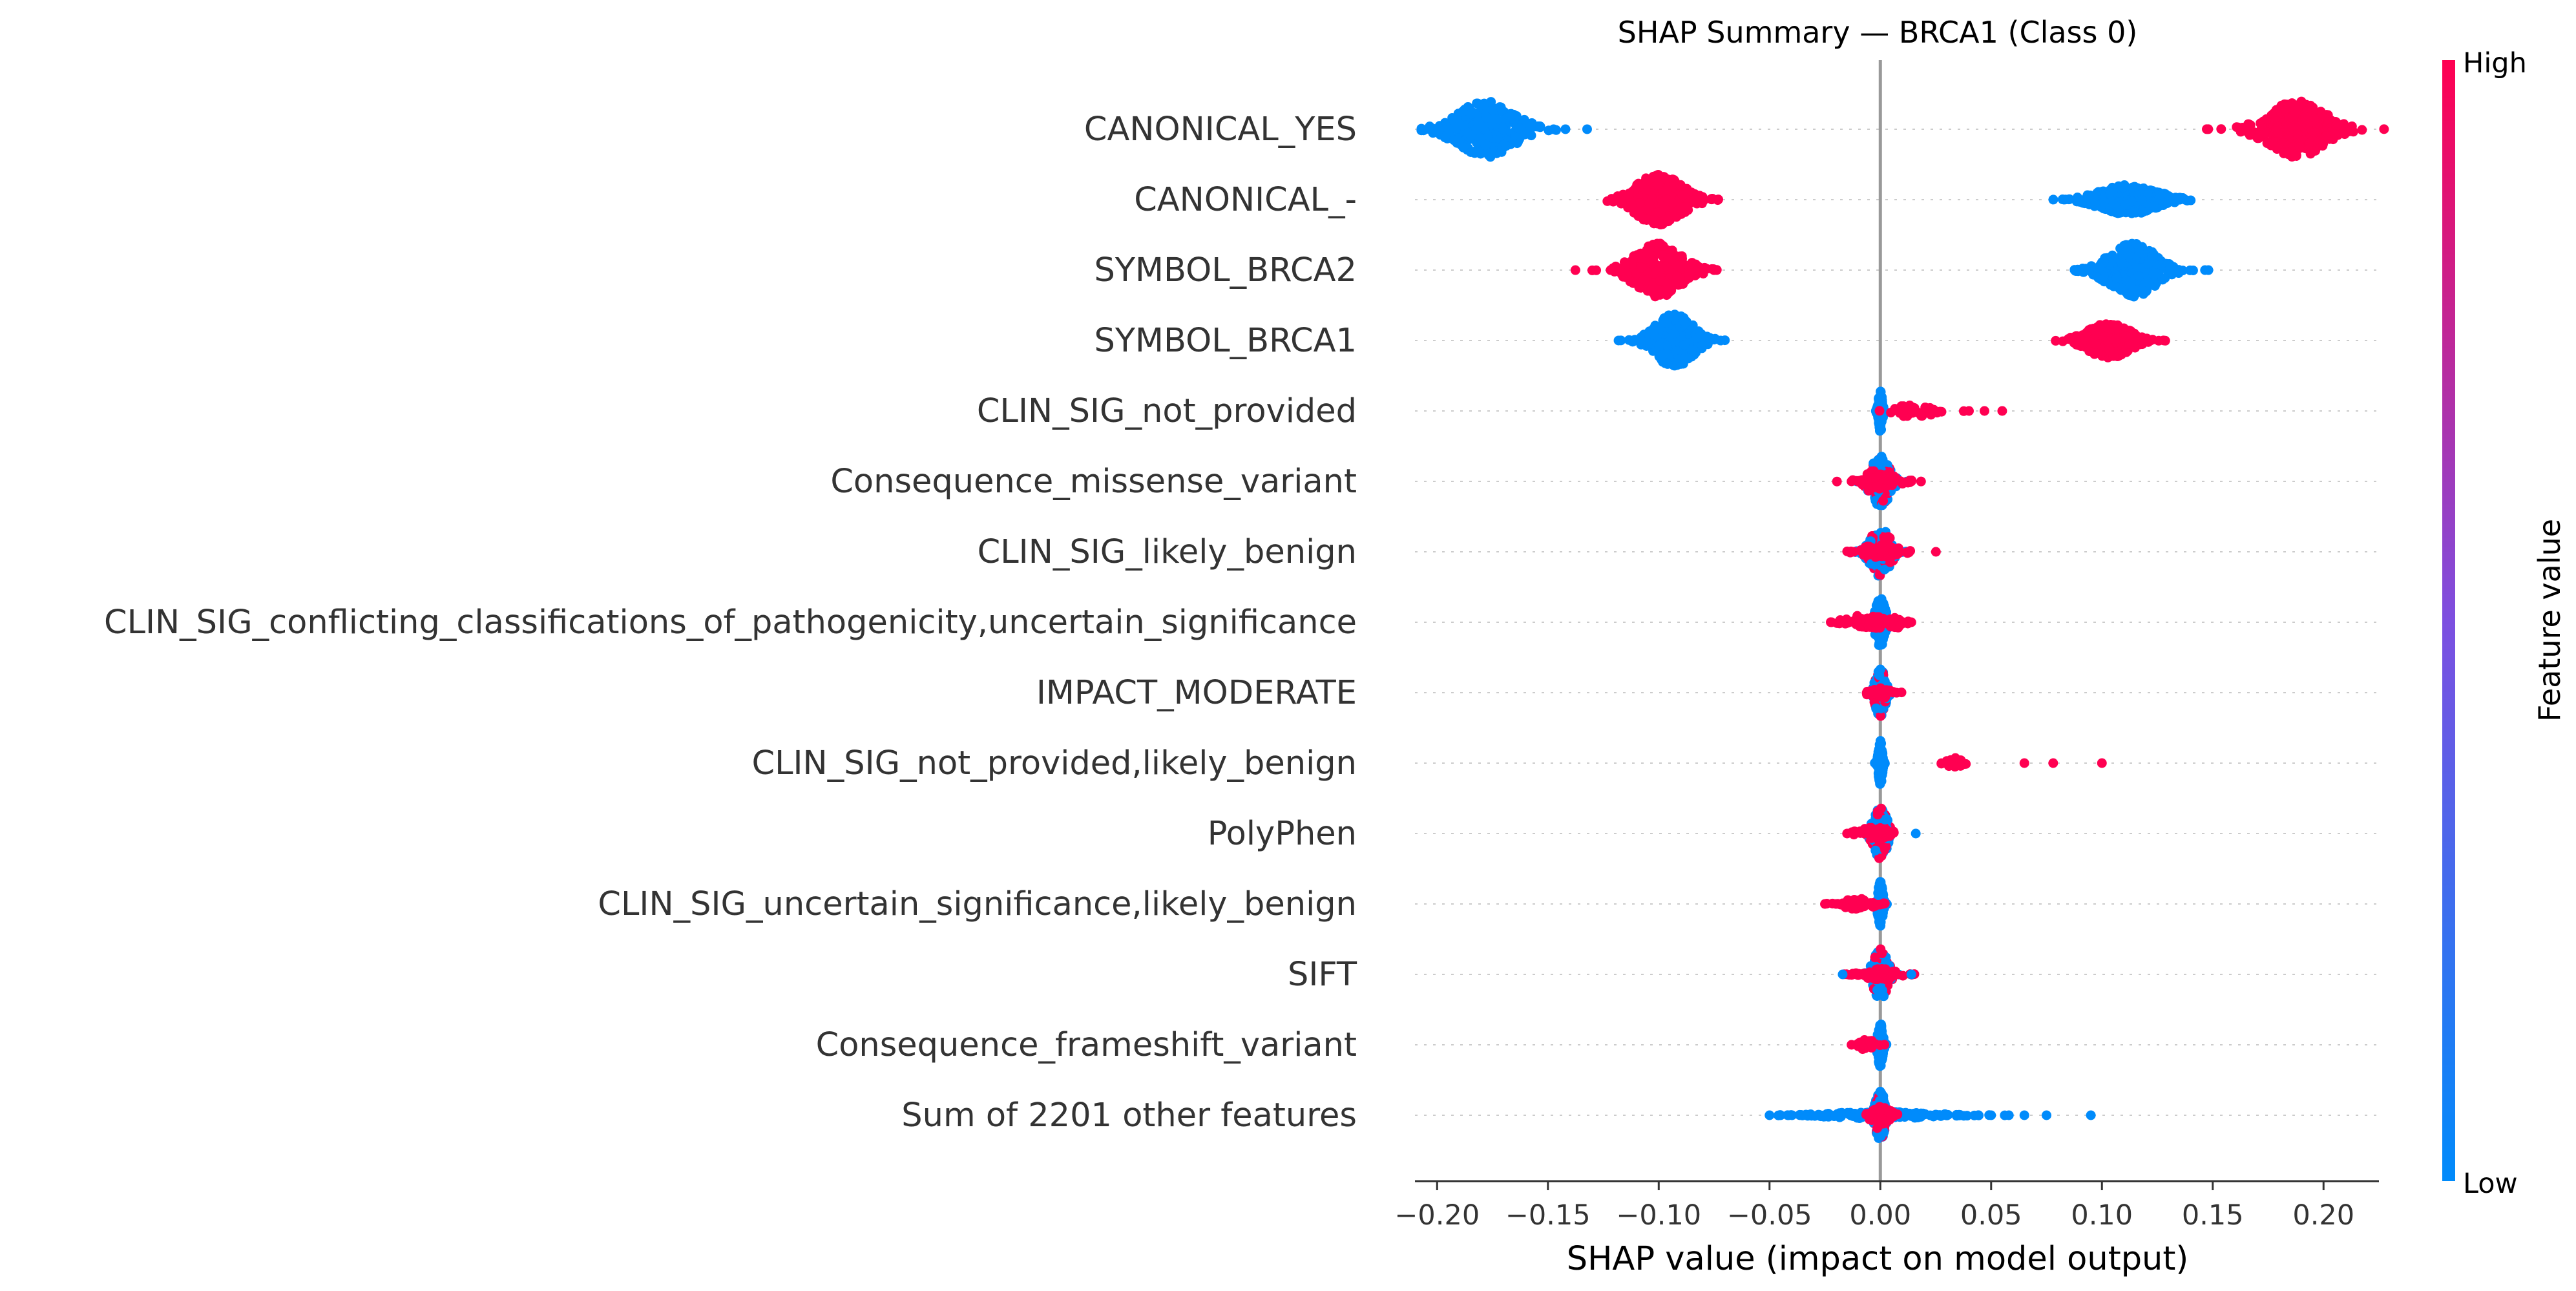 The height and width of the screenshot is (1291, 2576). What do you see at coordinates (1322, 975) in the screenshot?
I see `feature-label: SIFT` at bounding box center [1322, 975].